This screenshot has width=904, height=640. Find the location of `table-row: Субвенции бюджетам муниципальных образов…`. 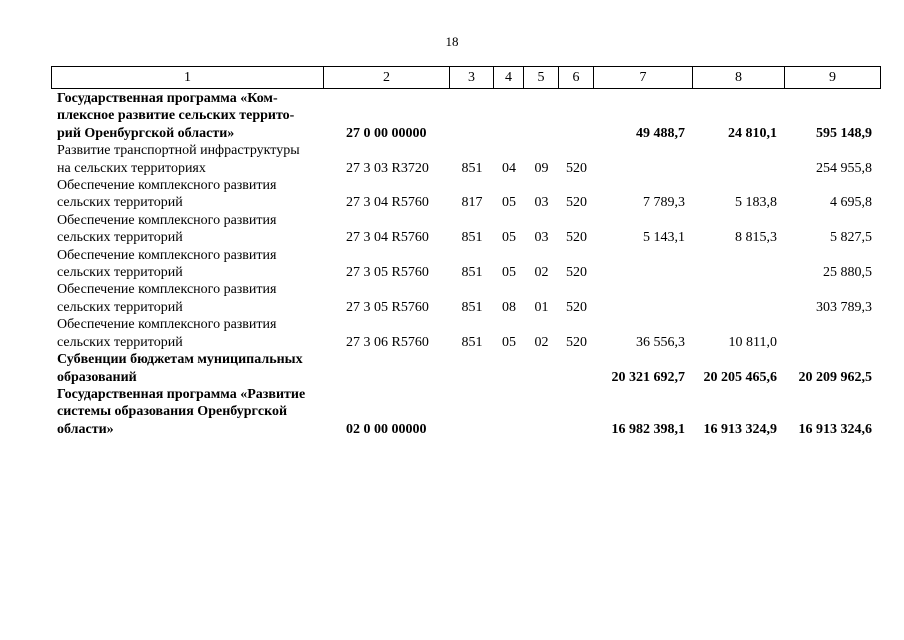

table-row: Субвенции бюджетам муниципальных образов… is located at coordinates (466, 368).